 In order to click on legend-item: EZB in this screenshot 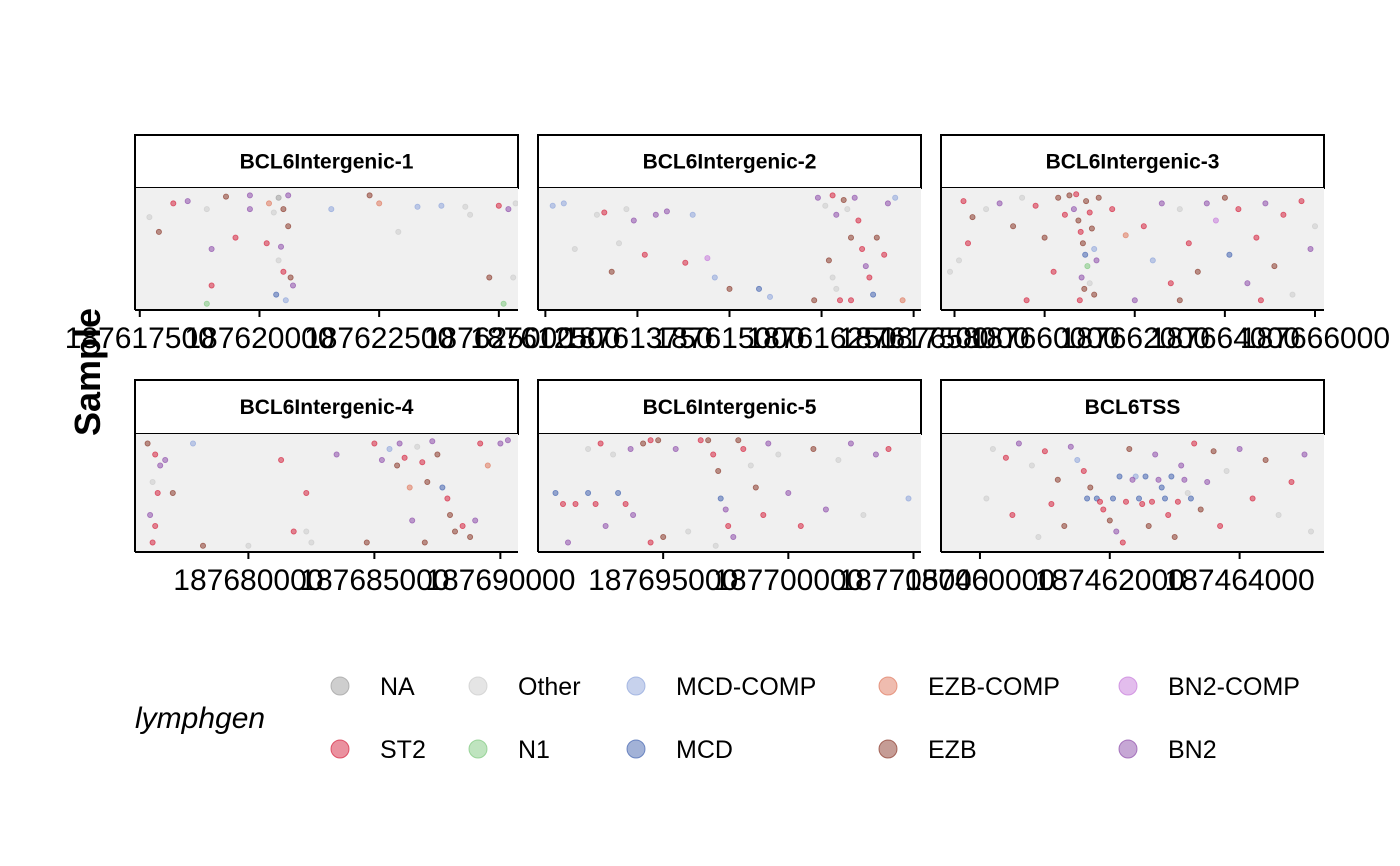, I will do `click(927, 750)`.